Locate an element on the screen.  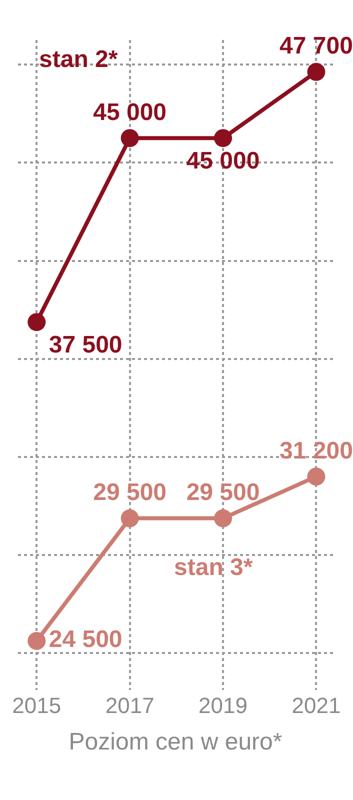
data-label: 47 700 is located at coordinates (316, 46).